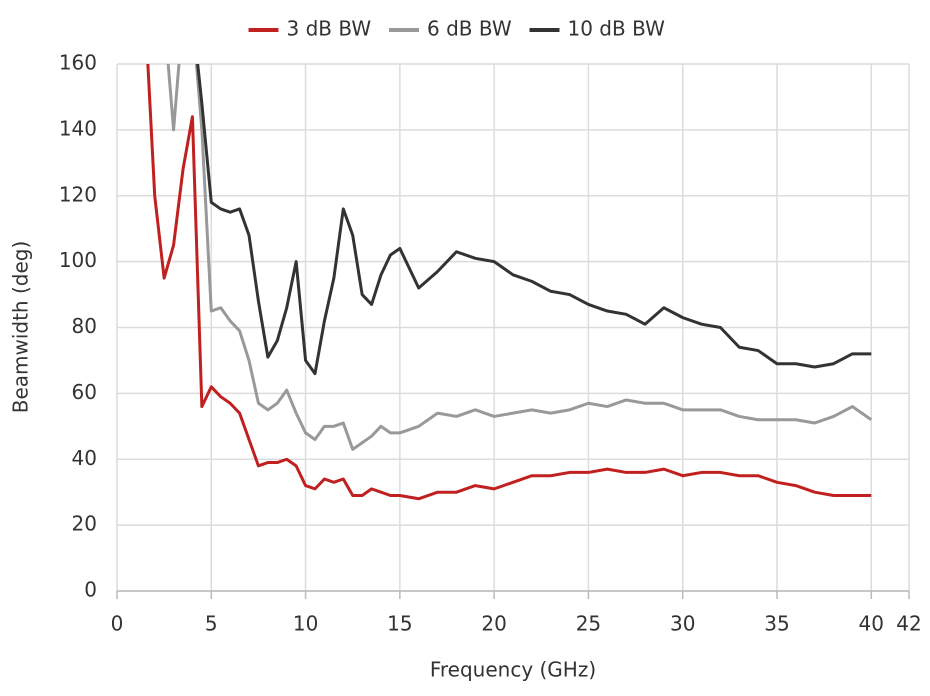 The height and width of the screenshot is (696, 930). I want to click on x-tick-label: 40, so click(871, 624).